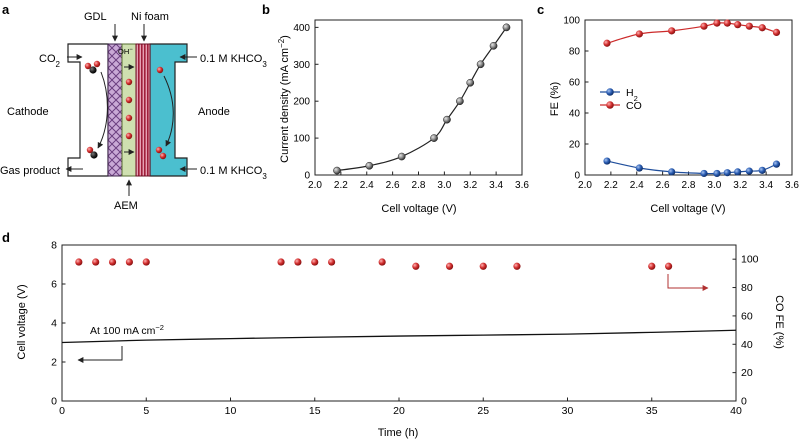  What do you see at coordinates (54, 324) in the screenshot?
I see `chart-d-ytick-label: 4` at bounding box center [54, 324].